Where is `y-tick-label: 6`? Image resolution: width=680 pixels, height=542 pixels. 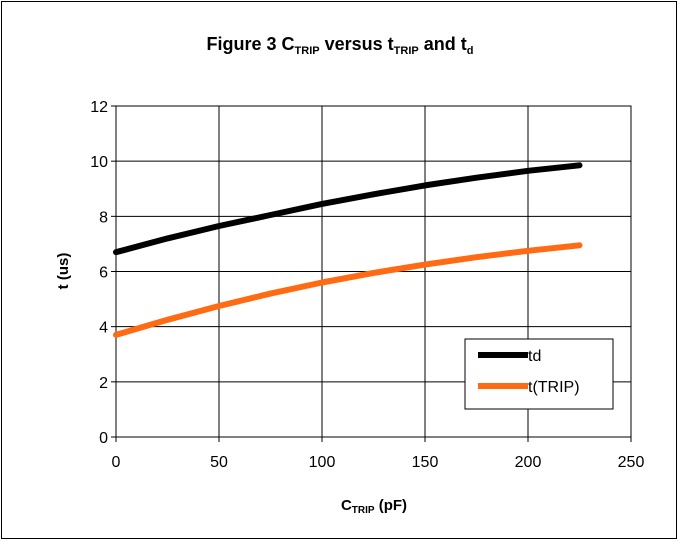
y-tick-label: 6 is located at coordinates (103, 273).